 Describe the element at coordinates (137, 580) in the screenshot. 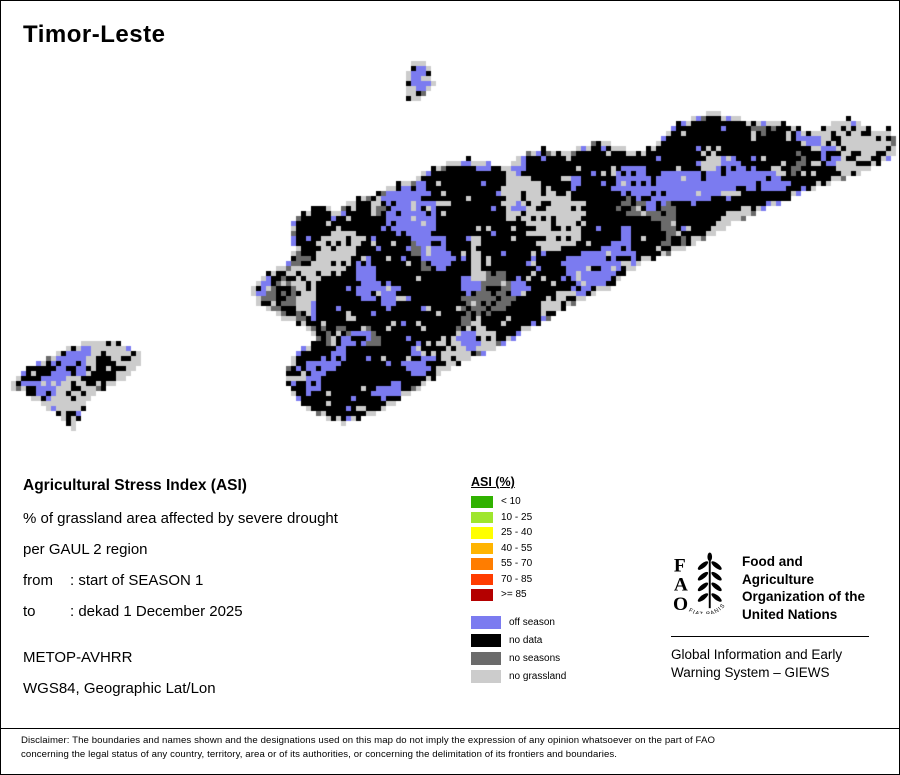

I see `from-value: : start of SEASON 1` at that location.